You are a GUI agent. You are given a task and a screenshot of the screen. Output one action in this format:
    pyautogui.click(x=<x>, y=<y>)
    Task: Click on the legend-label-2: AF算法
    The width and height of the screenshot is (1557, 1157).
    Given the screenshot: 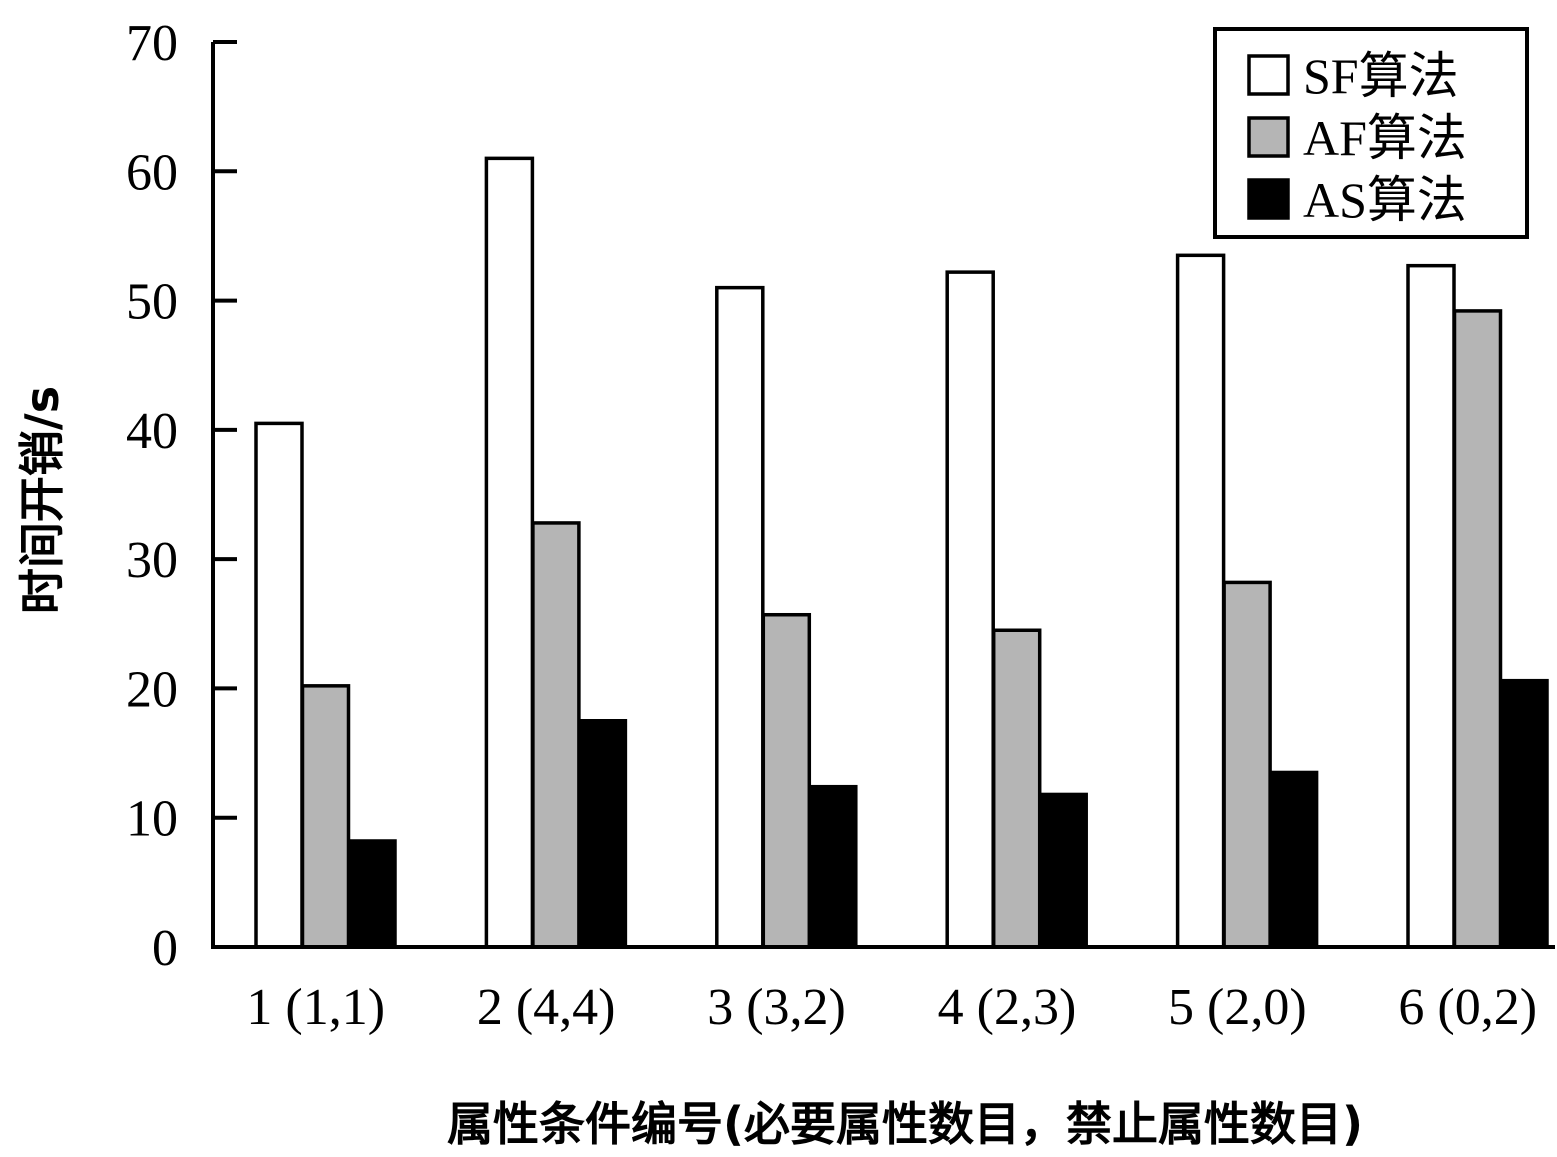 What is the action you would take?
    pyautogui.click(x=1385, y=138)
    